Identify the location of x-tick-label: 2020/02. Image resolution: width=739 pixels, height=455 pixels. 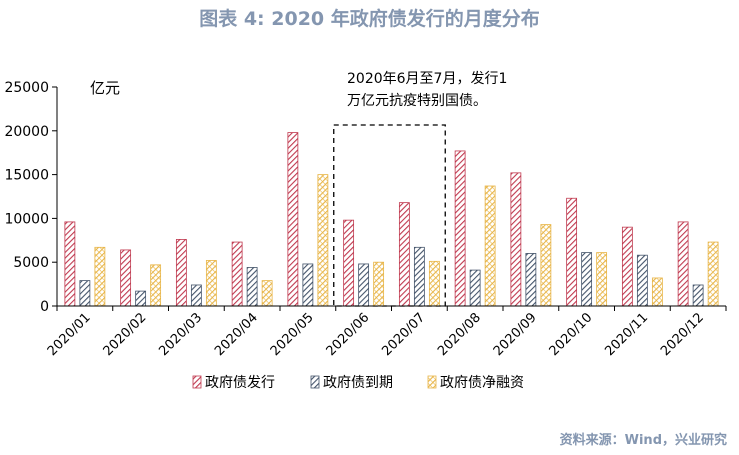
(125, 334).